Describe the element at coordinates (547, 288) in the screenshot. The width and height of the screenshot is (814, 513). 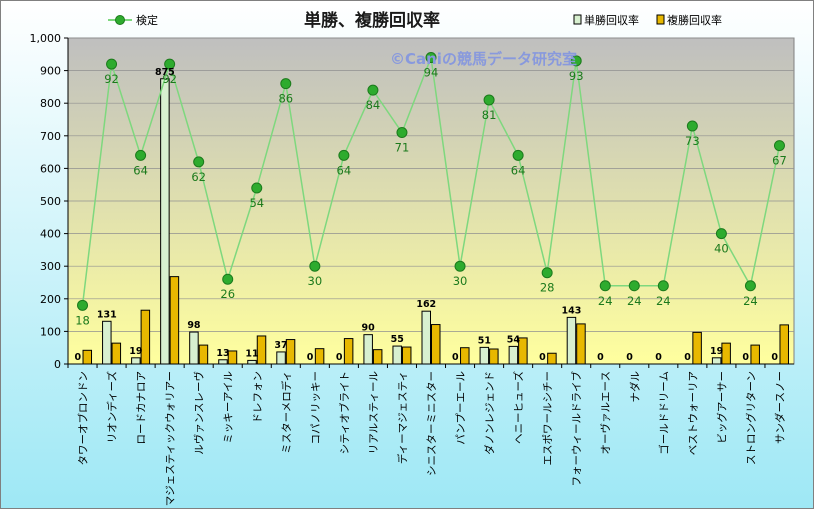
I see `line-point-label: 28` at that location.